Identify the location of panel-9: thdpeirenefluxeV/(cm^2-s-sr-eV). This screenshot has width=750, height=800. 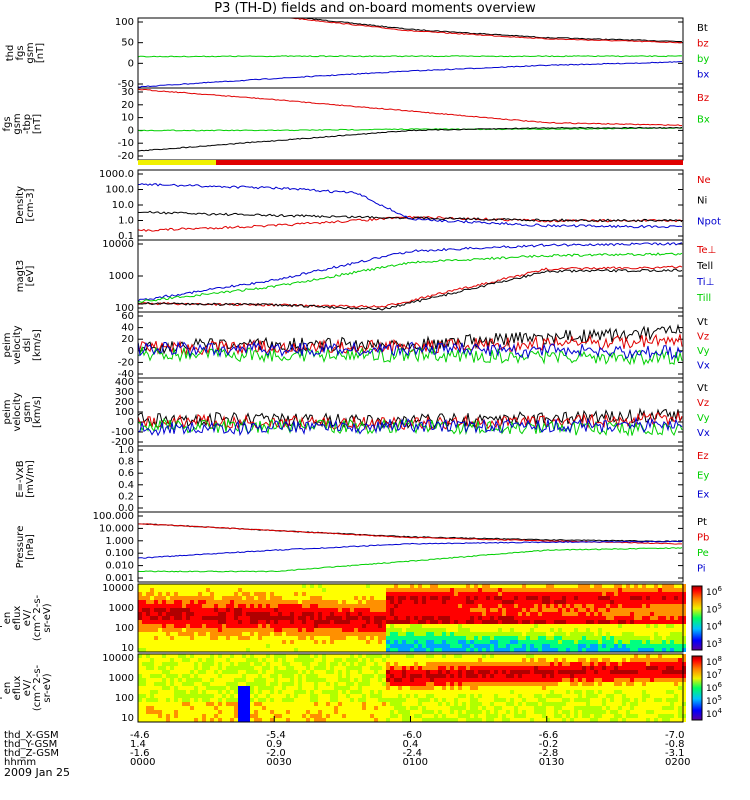
(351, 618).